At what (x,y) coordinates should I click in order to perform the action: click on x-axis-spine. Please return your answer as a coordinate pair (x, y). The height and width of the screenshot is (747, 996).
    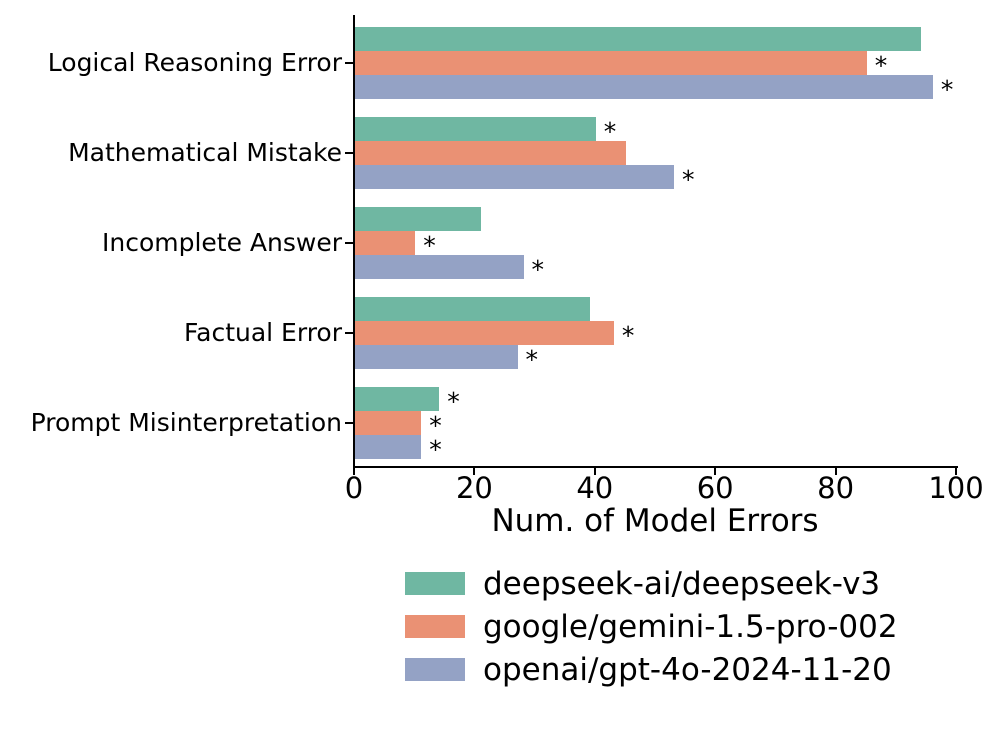
    Looking at the image, I should click on (655, 467).